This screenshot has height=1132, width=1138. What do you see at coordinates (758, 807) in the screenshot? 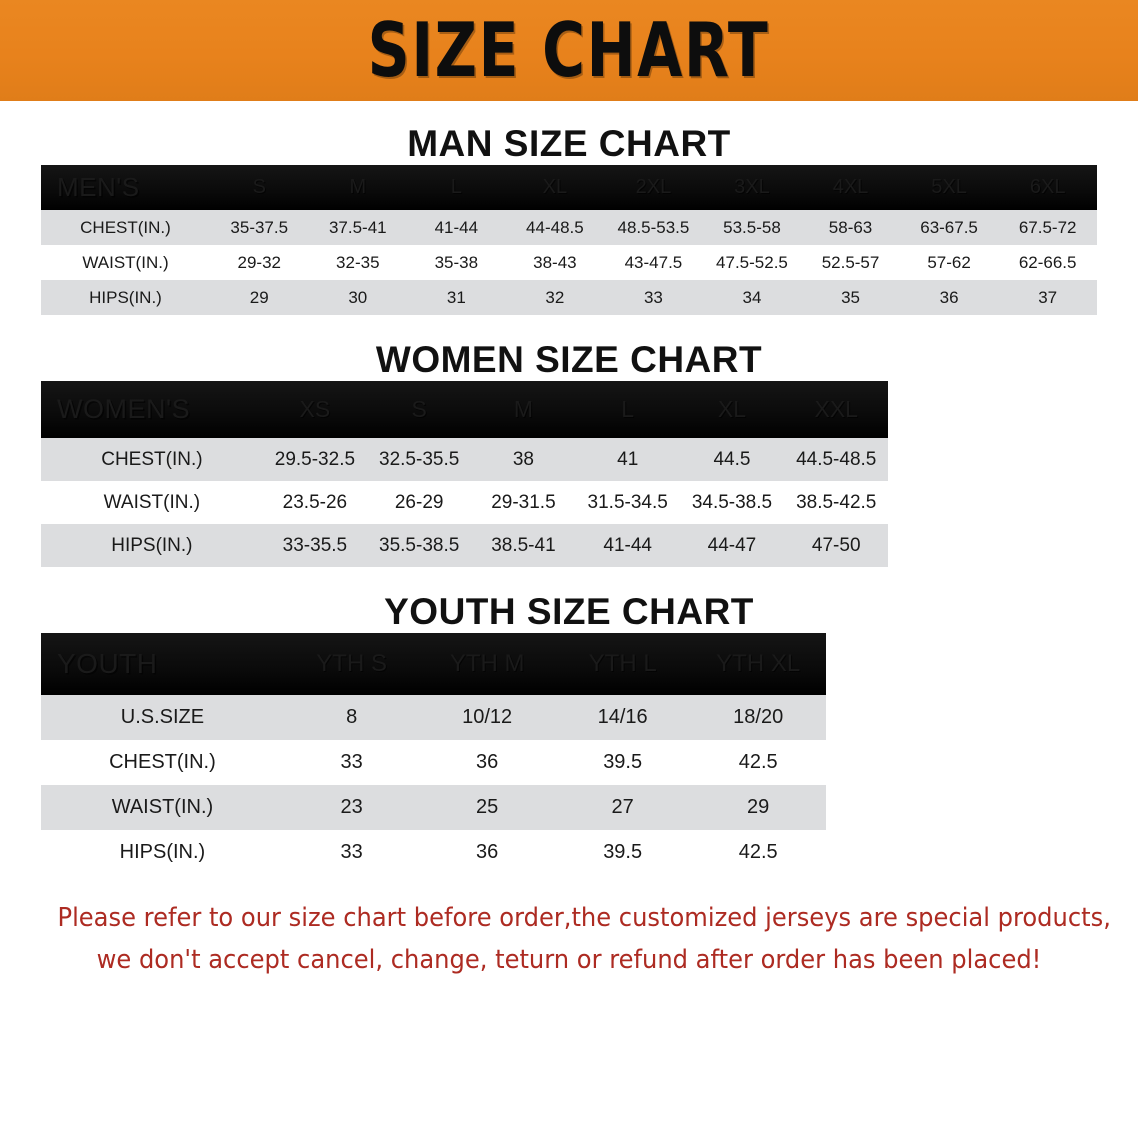
I see `youth-cell-r2-c3: 29` at bounding box center [758, 807].